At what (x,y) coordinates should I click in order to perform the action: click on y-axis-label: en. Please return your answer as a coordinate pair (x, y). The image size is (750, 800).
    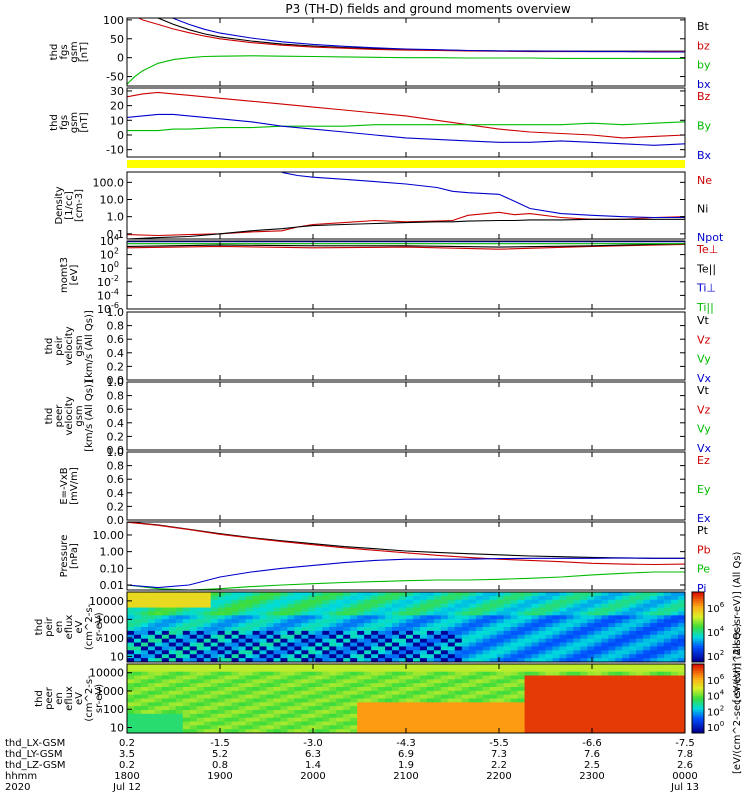
    Looking at the image, I should click on (59, 627).